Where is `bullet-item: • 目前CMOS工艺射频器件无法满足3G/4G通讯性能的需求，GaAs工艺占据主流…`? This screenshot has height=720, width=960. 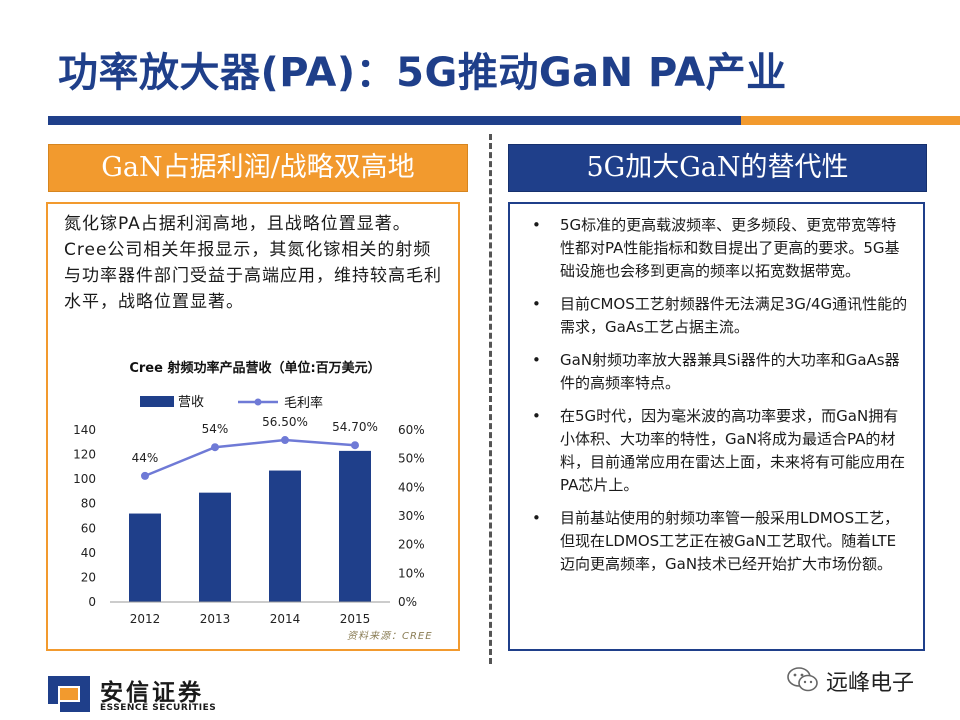 bullet-item: • 目前CMOS工艺射频器件无法满足3G/4G通讯性能的需求，GaAs工艺占据主流… is located at coordinates (720, 316).